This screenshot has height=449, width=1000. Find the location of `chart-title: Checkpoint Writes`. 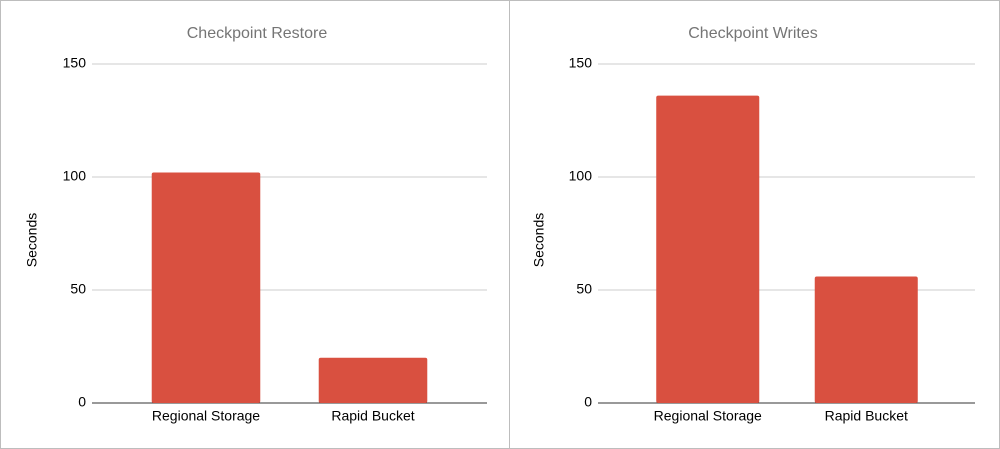

chart-title: Checkpoint Writes is located at coordinates (753, 33).